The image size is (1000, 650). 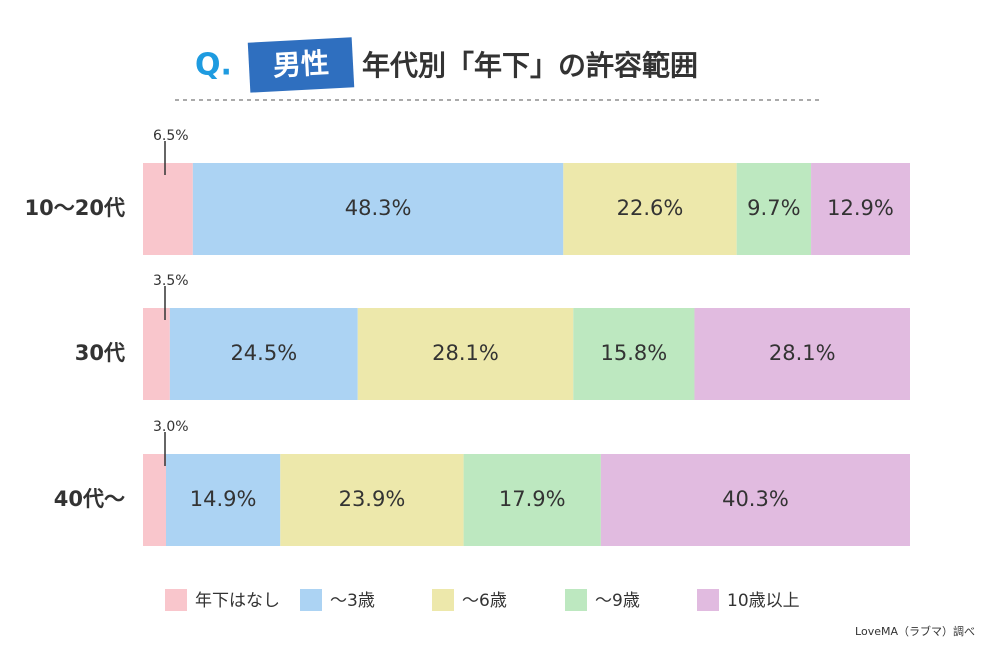 What do you see at coordinates (237, 601) in the screenshot?
I see `legend-label: 年下はなし` at bounding box center [237, 601].